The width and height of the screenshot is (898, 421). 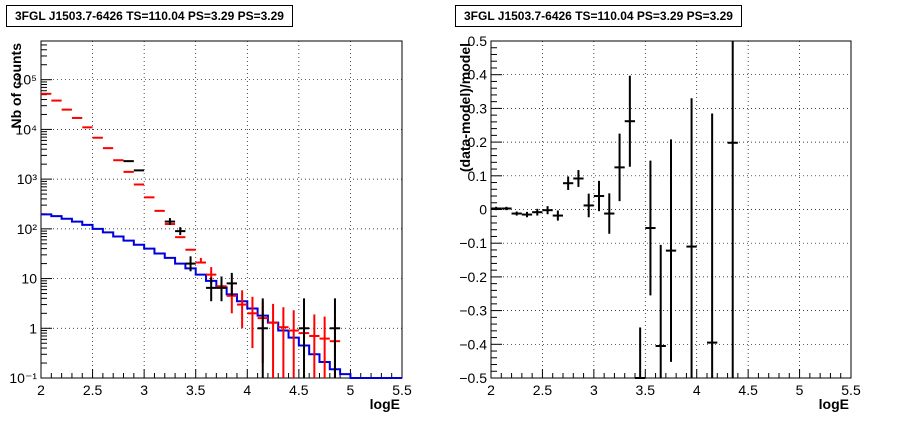 What do you see at coordinates (473, 378) in the screenshot?
I see `y-tick-label: −0.5` at bounding box center [473, 378].